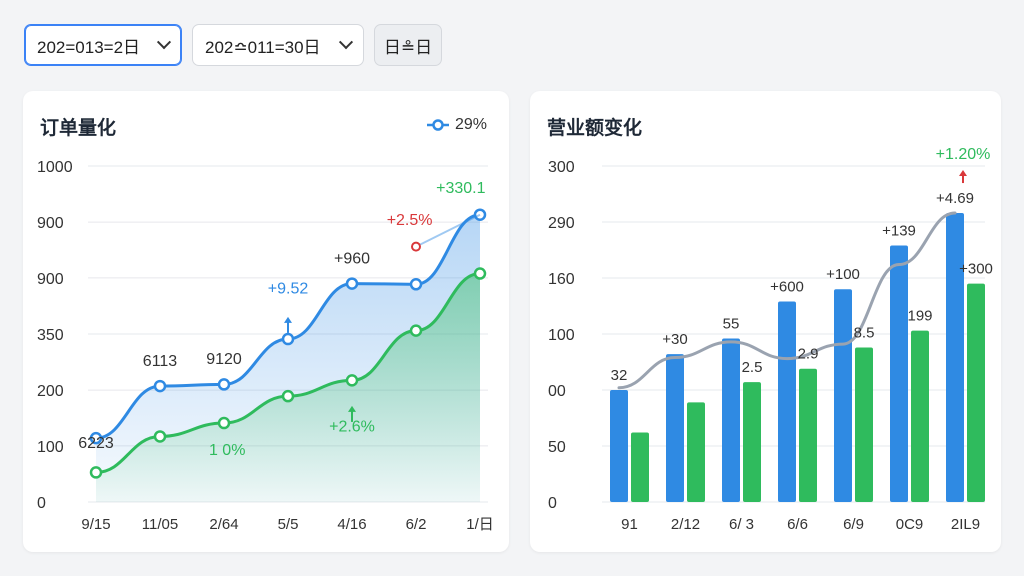  I want to click on bar-value-label: 2.9, so click(808, 354).